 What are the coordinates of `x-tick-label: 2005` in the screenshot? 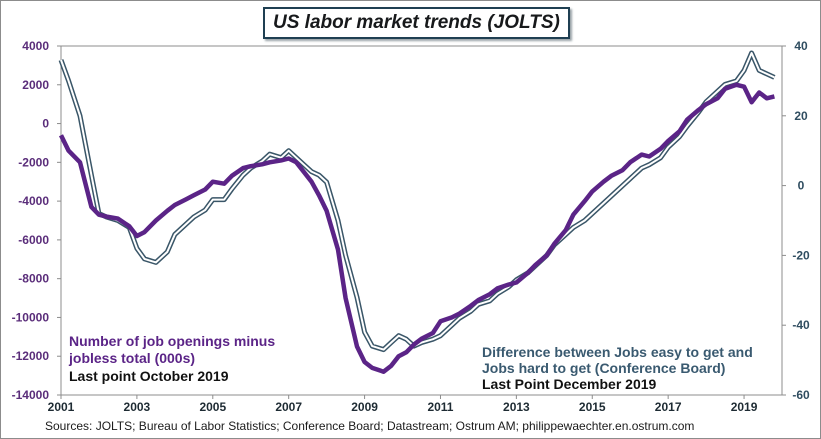 It's located at (212, 407).